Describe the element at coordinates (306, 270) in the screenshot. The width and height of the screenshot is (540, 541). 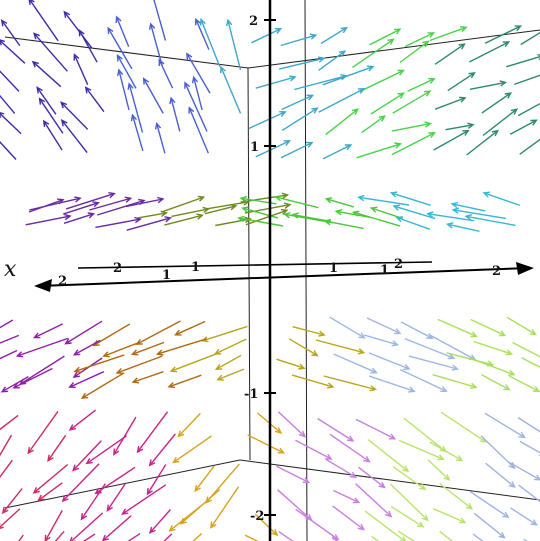
I see `box-edge-vertical-front` at that location.